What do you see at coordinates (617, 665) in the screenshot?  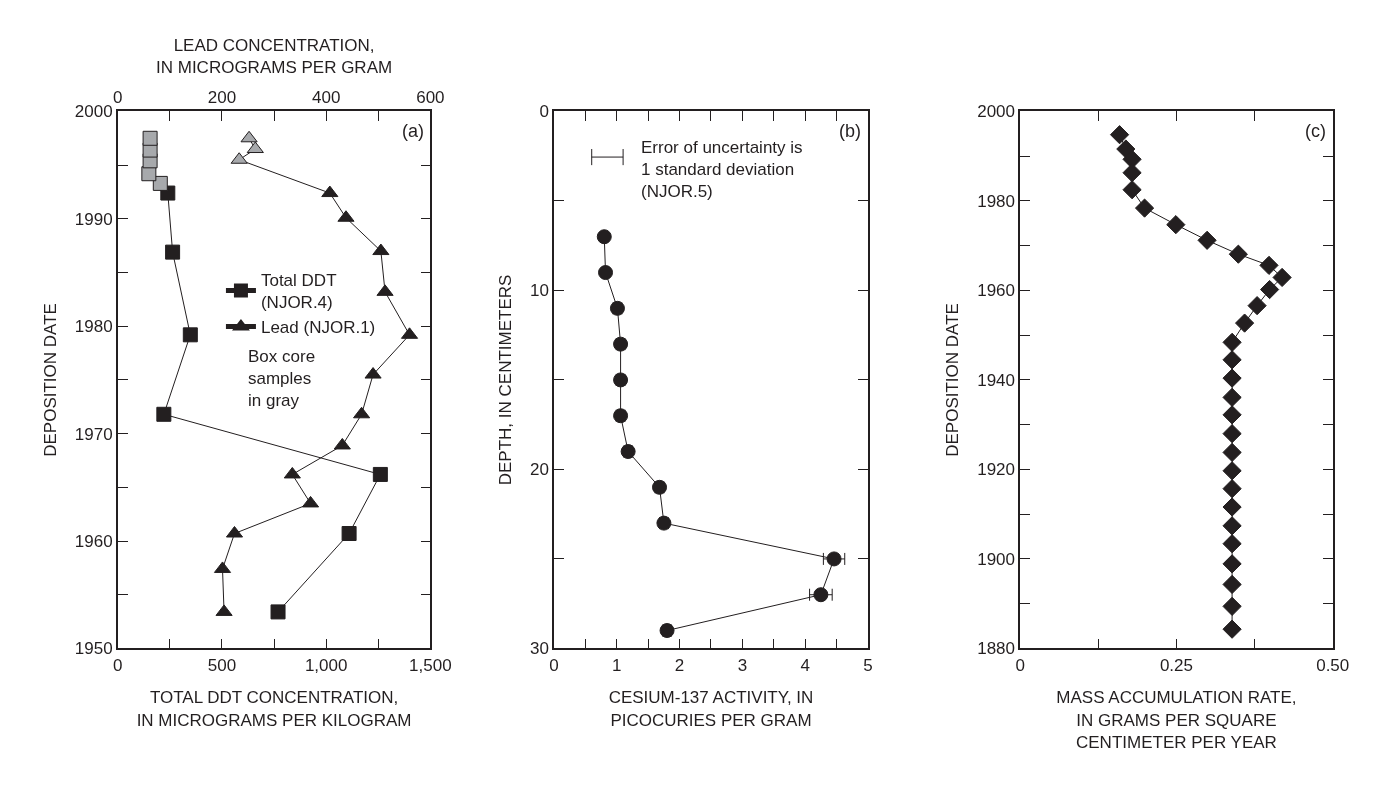 I see `x-tick-label: 1` at bounding box center [617, 665].